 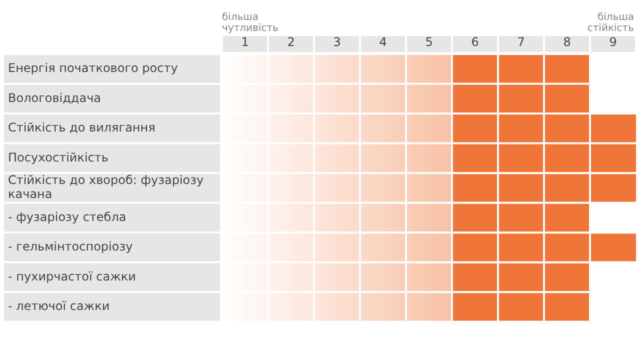 What do you see at coordinates (58, 157) in the screenshot?
I see `y-tick-label: Посухостійкість` at bounding box center [58, 157].